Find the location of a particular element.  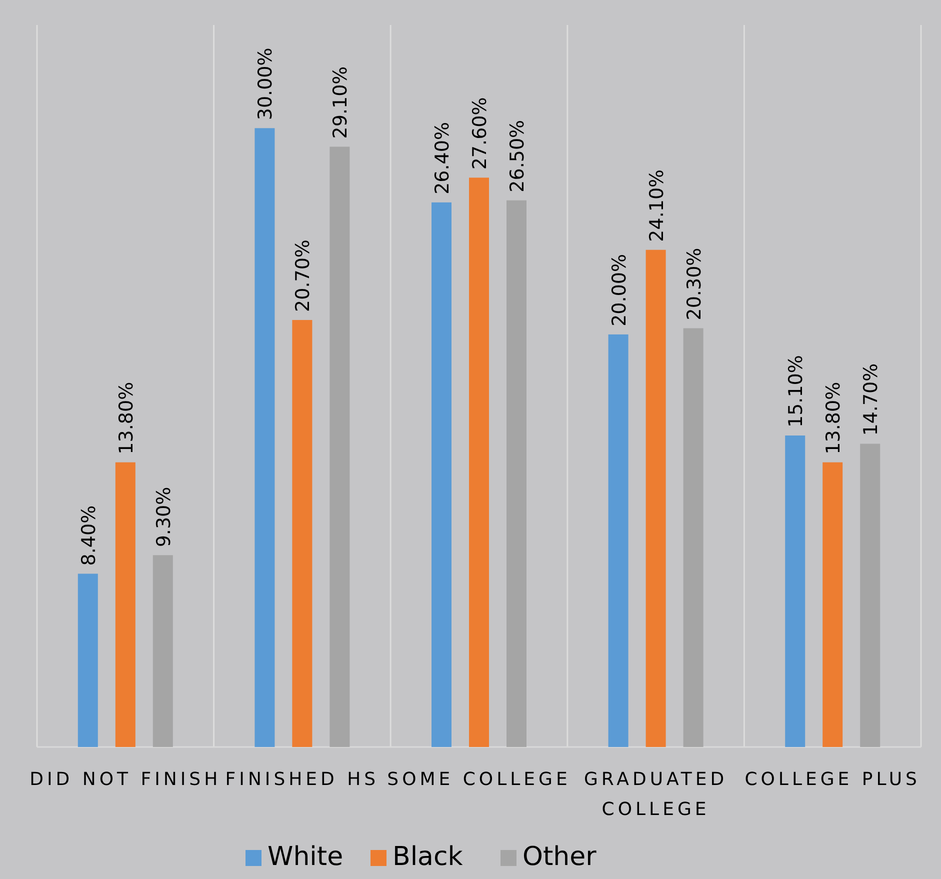

data-label: 26.50% is located at coordinates (517, 156).